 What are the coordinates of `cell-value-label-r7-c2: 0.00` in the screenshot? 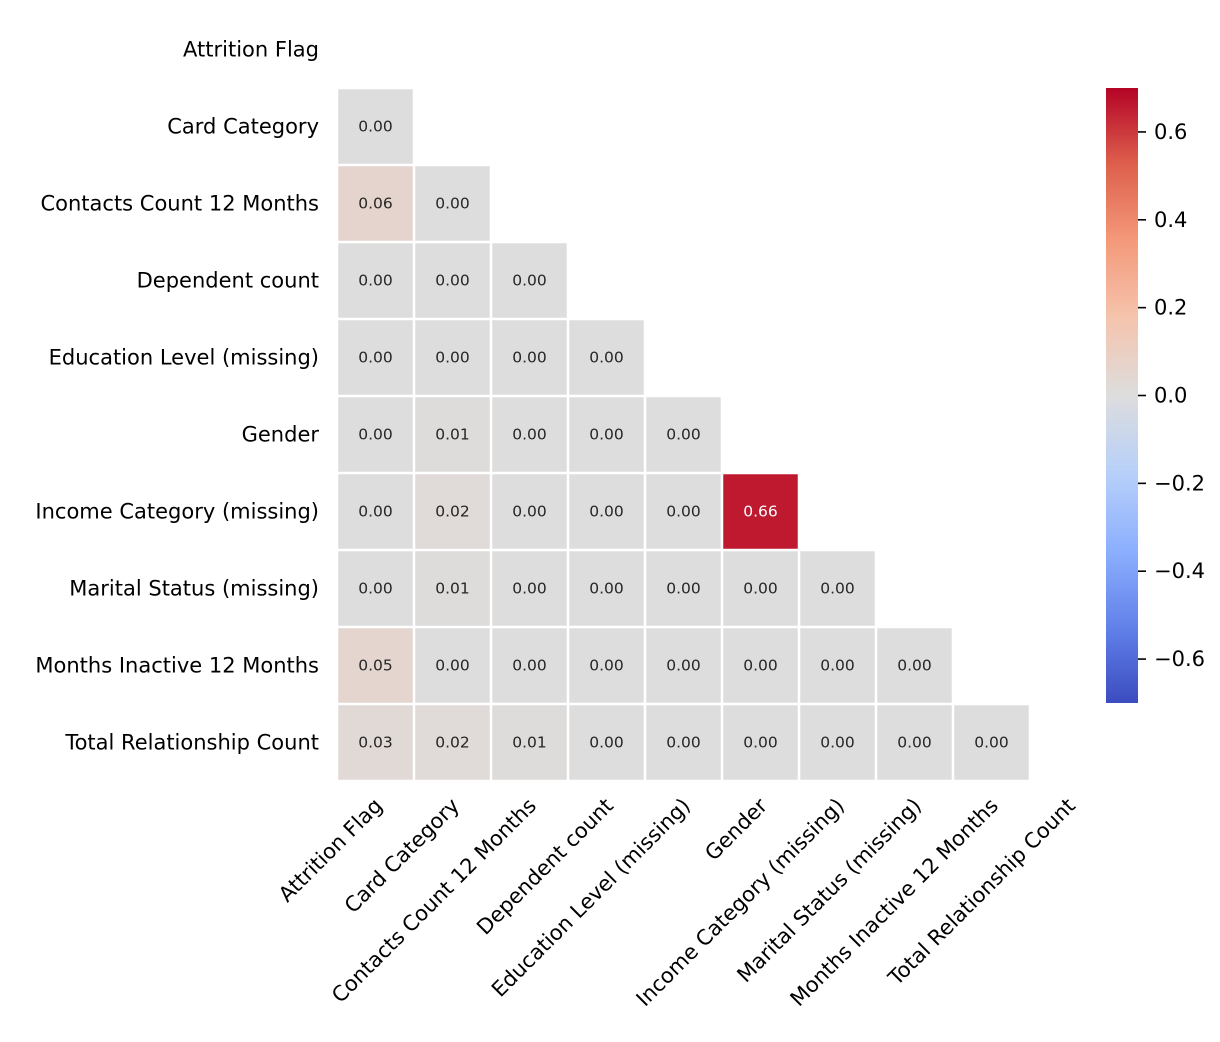 It's located at (529, 589).